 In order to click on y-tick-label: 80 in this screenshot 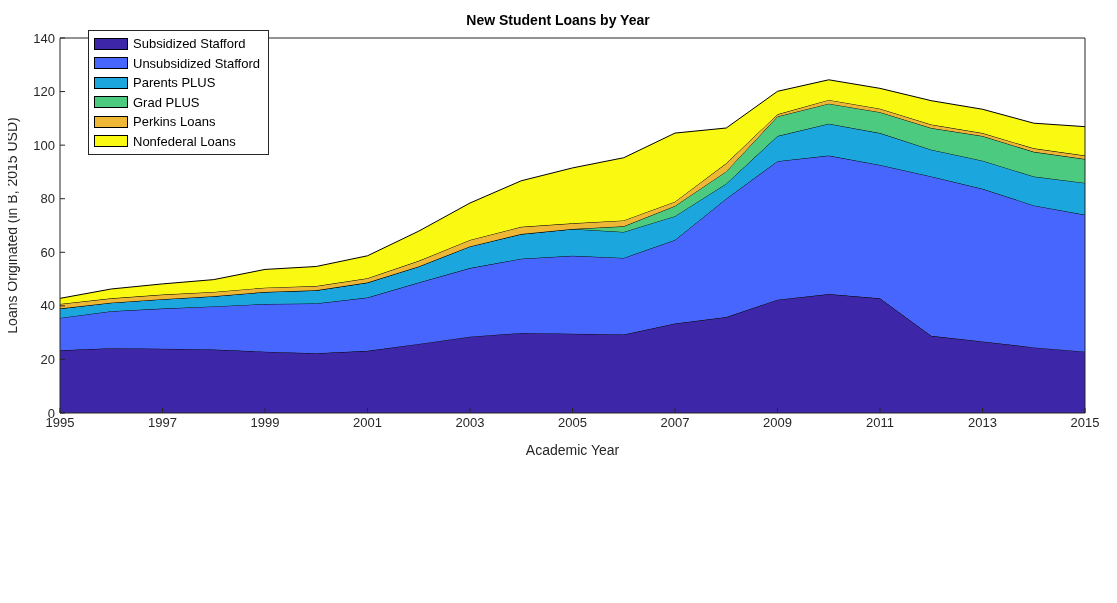, I will do `click(47, 199)`.